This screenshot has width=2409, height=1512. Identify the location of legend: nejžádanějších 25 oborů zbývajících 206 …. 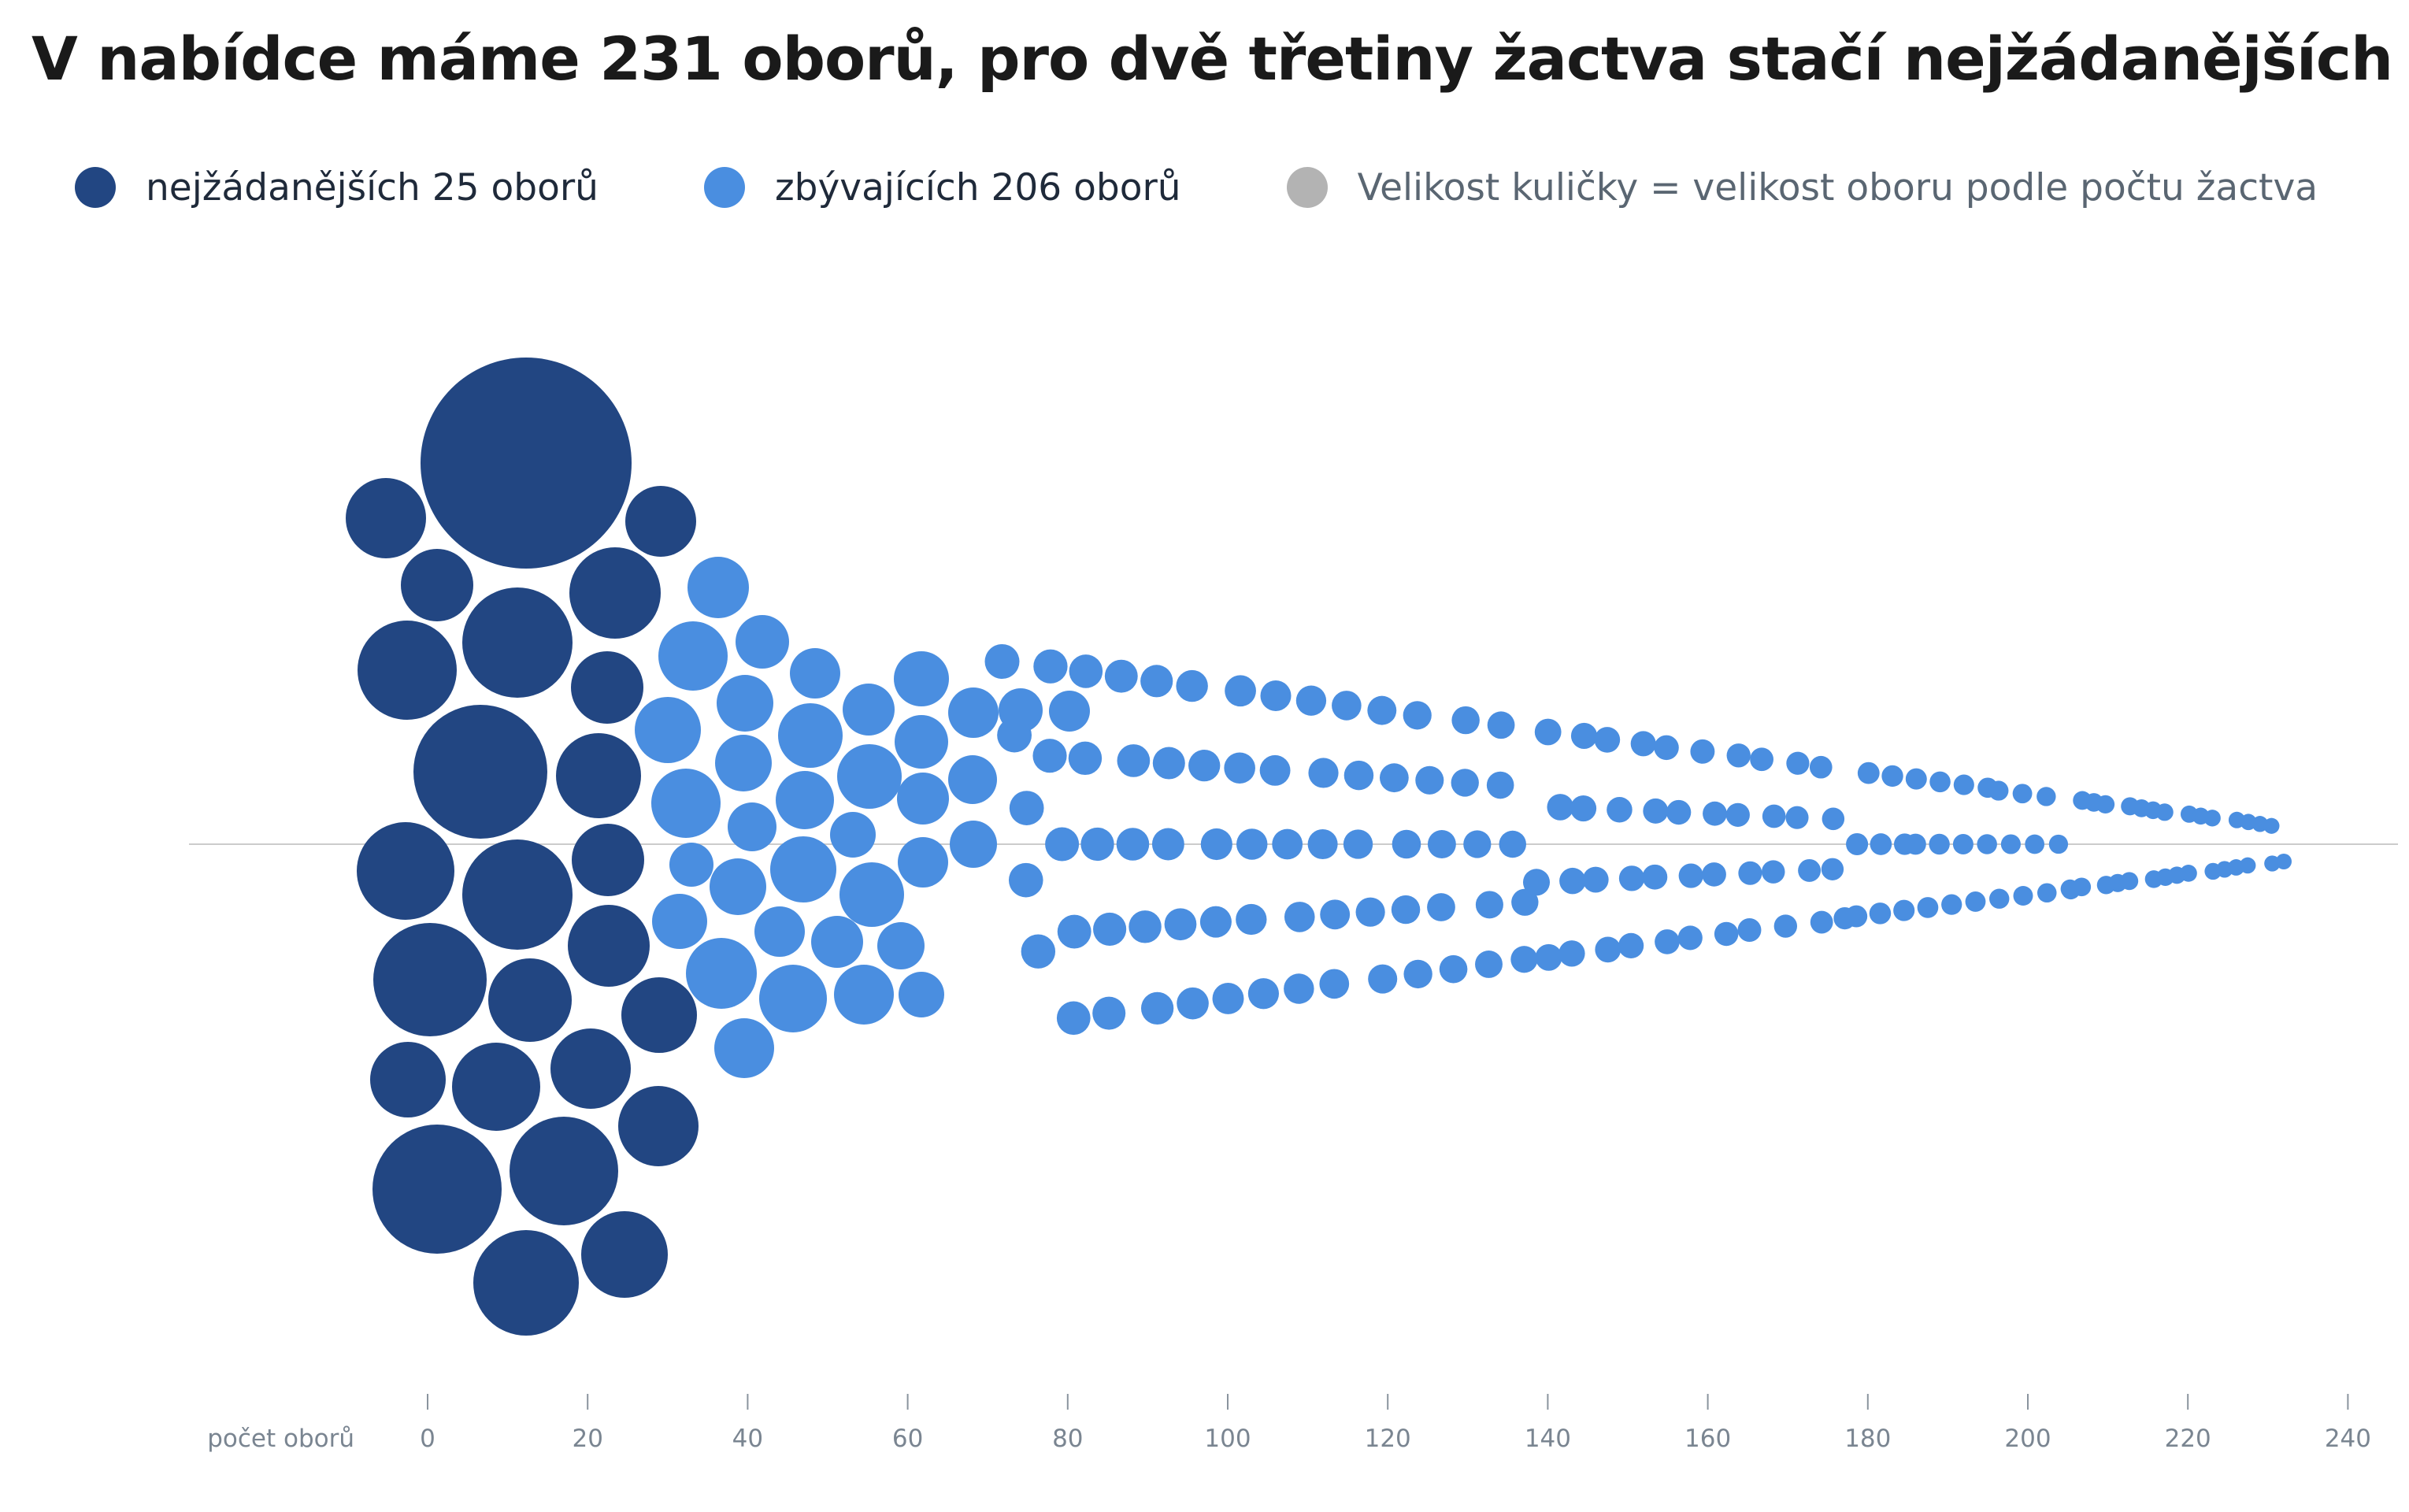
(1196, 187).